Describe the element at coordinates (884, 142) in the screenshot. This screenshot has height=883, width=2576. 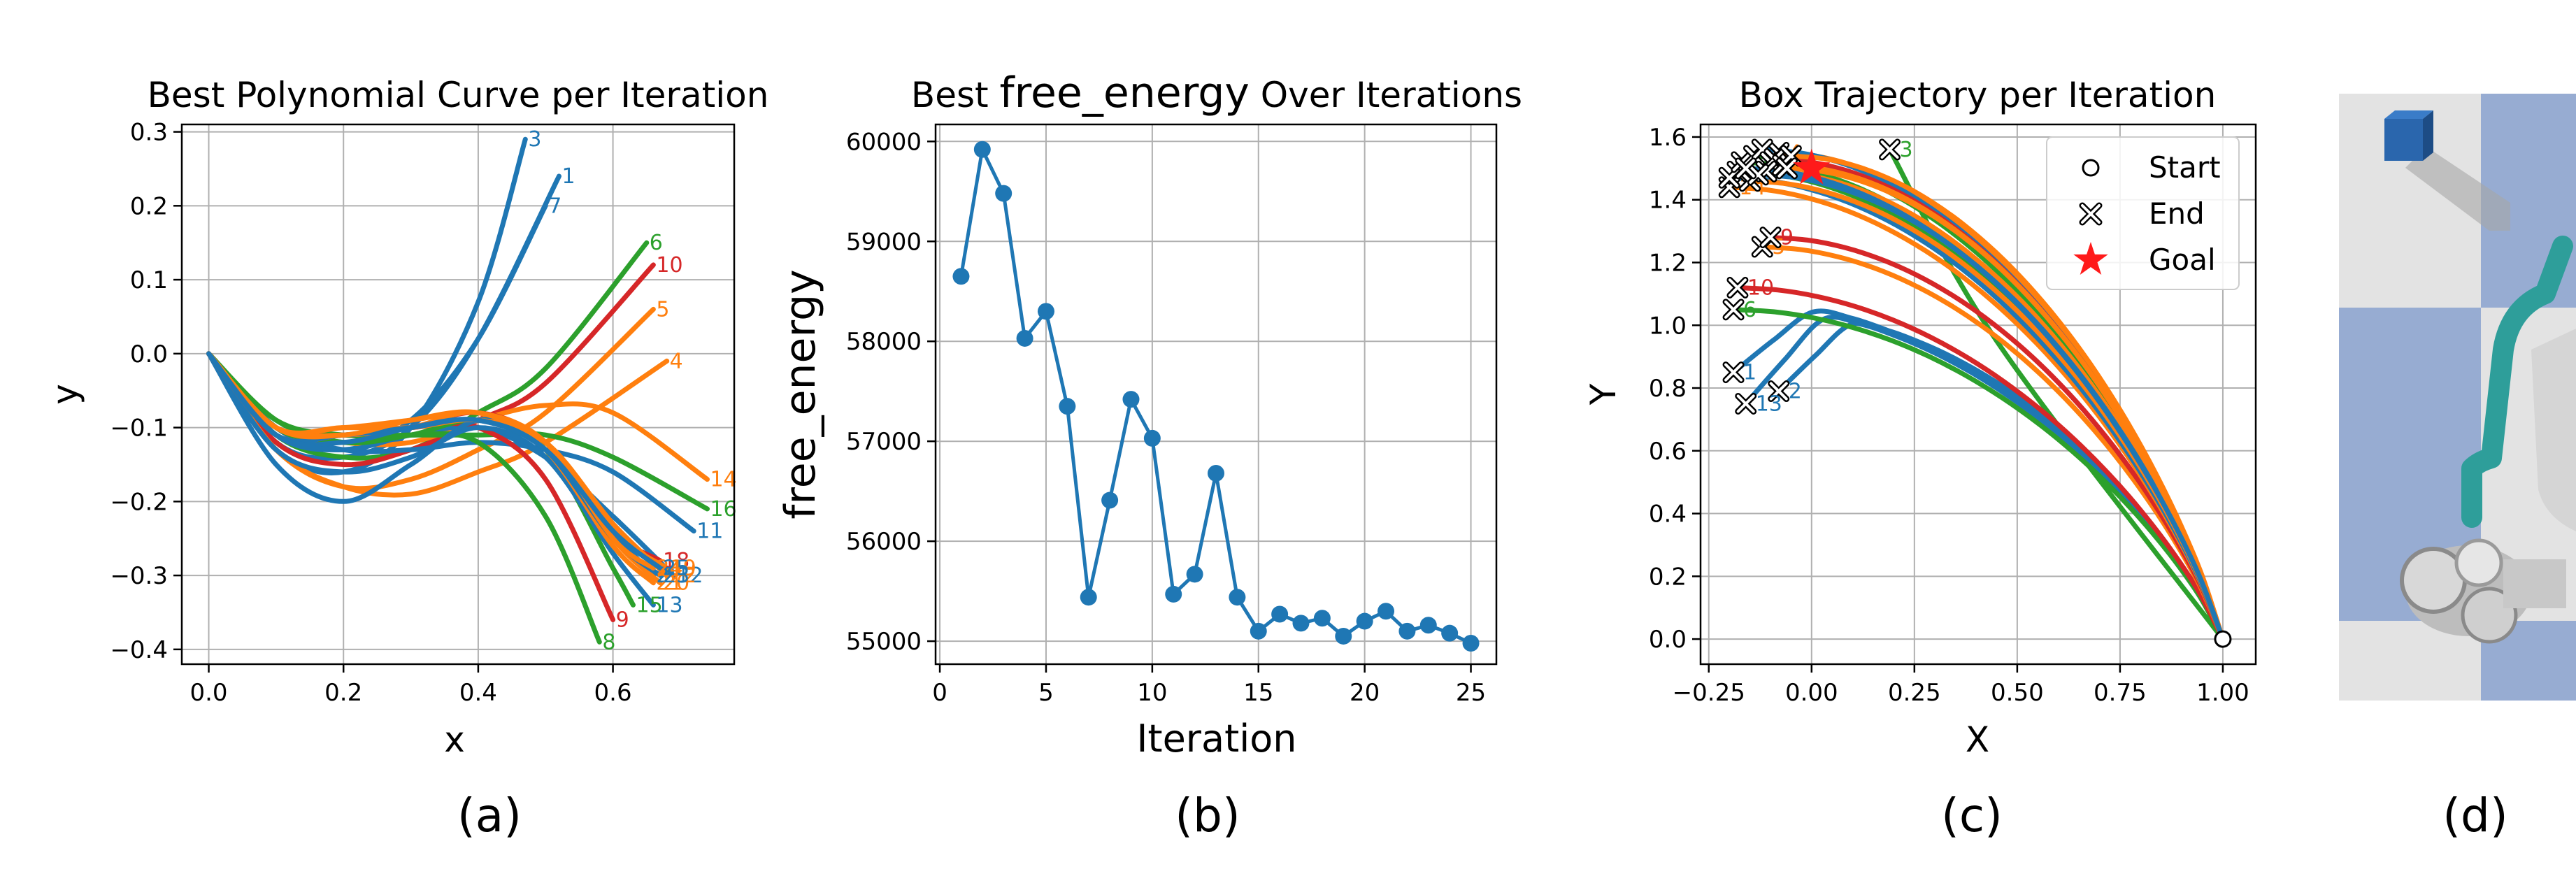
I see `y-tick-label: 60000` at that location.